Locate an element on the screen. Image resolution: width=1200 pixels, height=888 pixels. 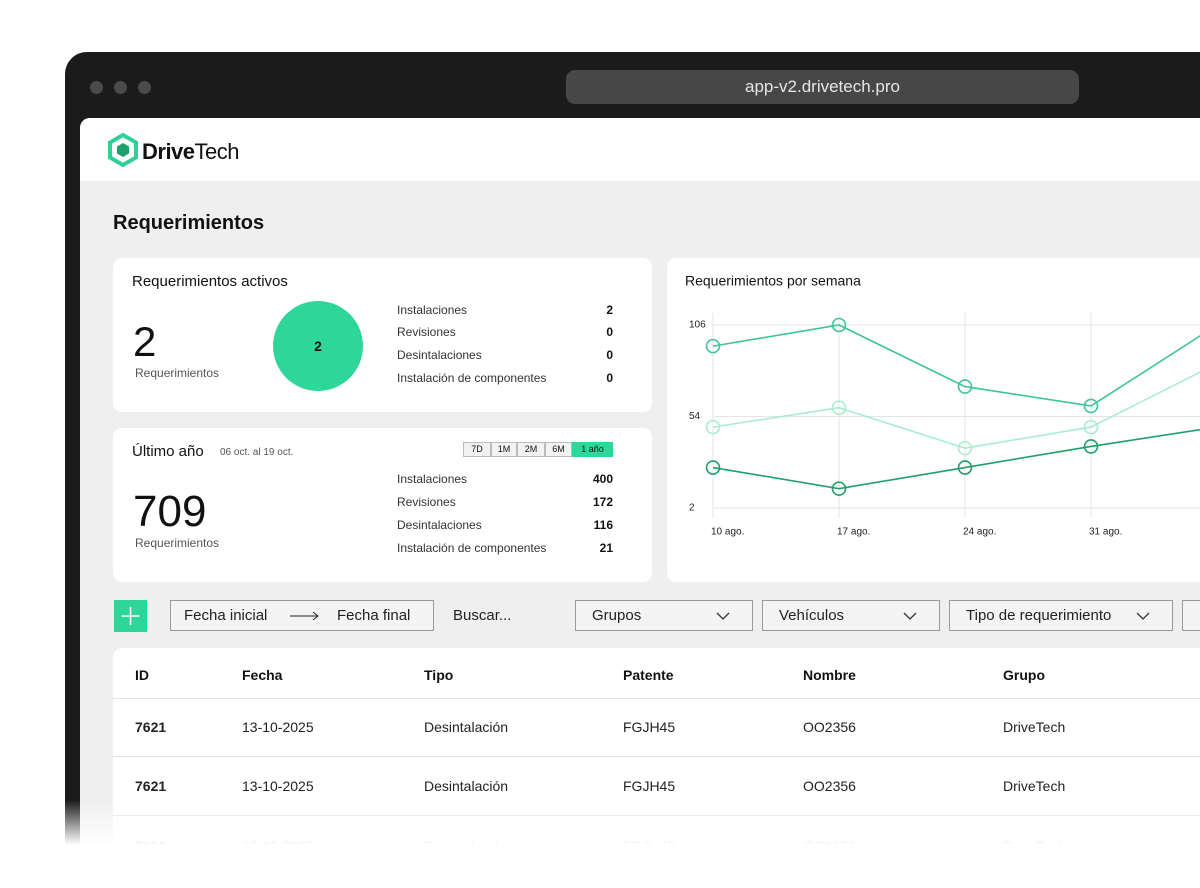
arrow-icon is located at coordinates (304, 616).